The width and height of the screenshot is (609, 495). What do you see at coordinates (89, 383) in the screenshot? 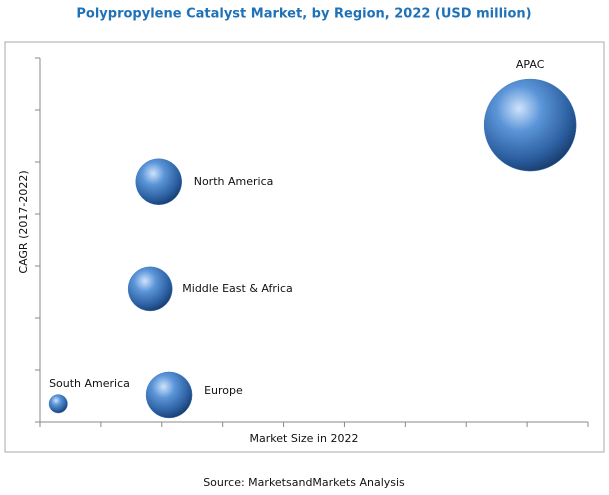
I see `bubble-label: South America` at bounding box center [89, 383].